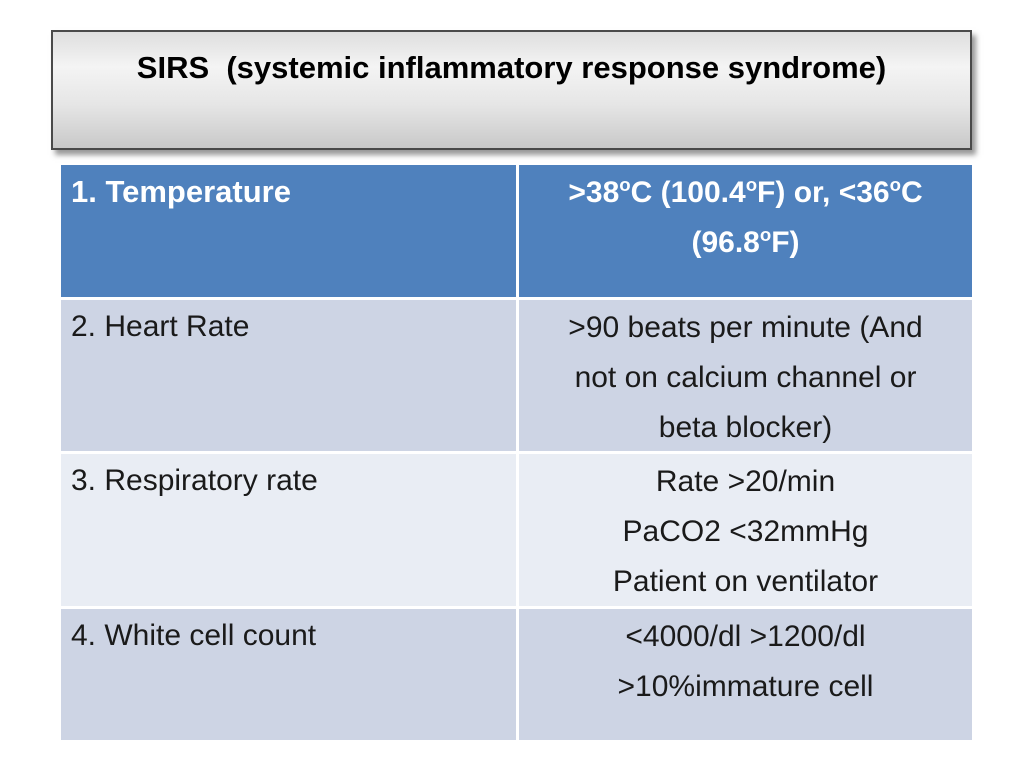 The height and width of the screenshot is (768, 1024). What do you see at coordinates (288, 375) in the screenshot?
I see `row2-criterion-heart-rate: 2. Heart Rate` at bounding box center [288, 375].